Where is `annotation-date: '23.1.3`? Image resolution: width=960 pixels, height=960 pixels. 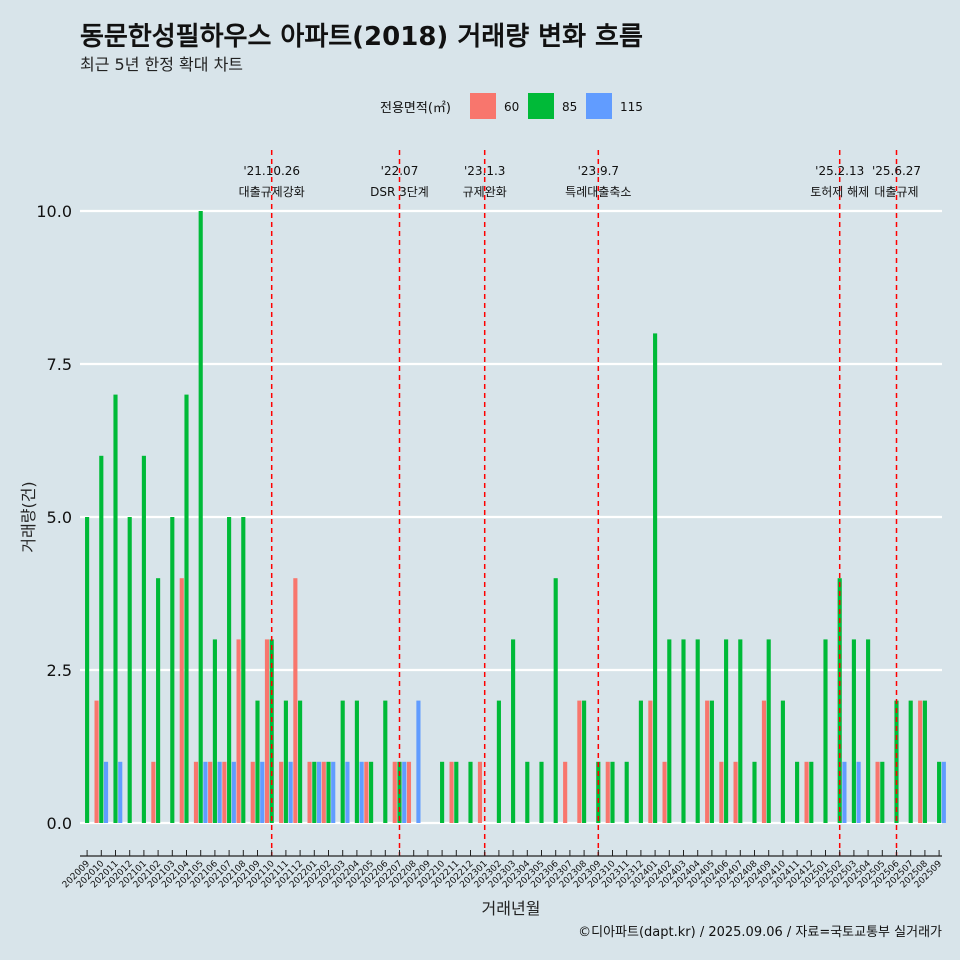
annotation-date: '23.1.3 is located at coordinates (484, 171).